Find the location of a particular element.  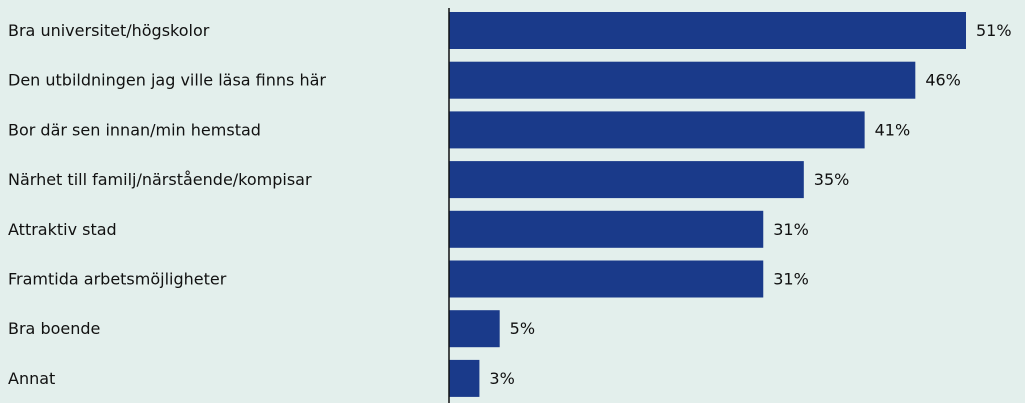

category-label-6: Bra boende is located at coordinates (54, 328).